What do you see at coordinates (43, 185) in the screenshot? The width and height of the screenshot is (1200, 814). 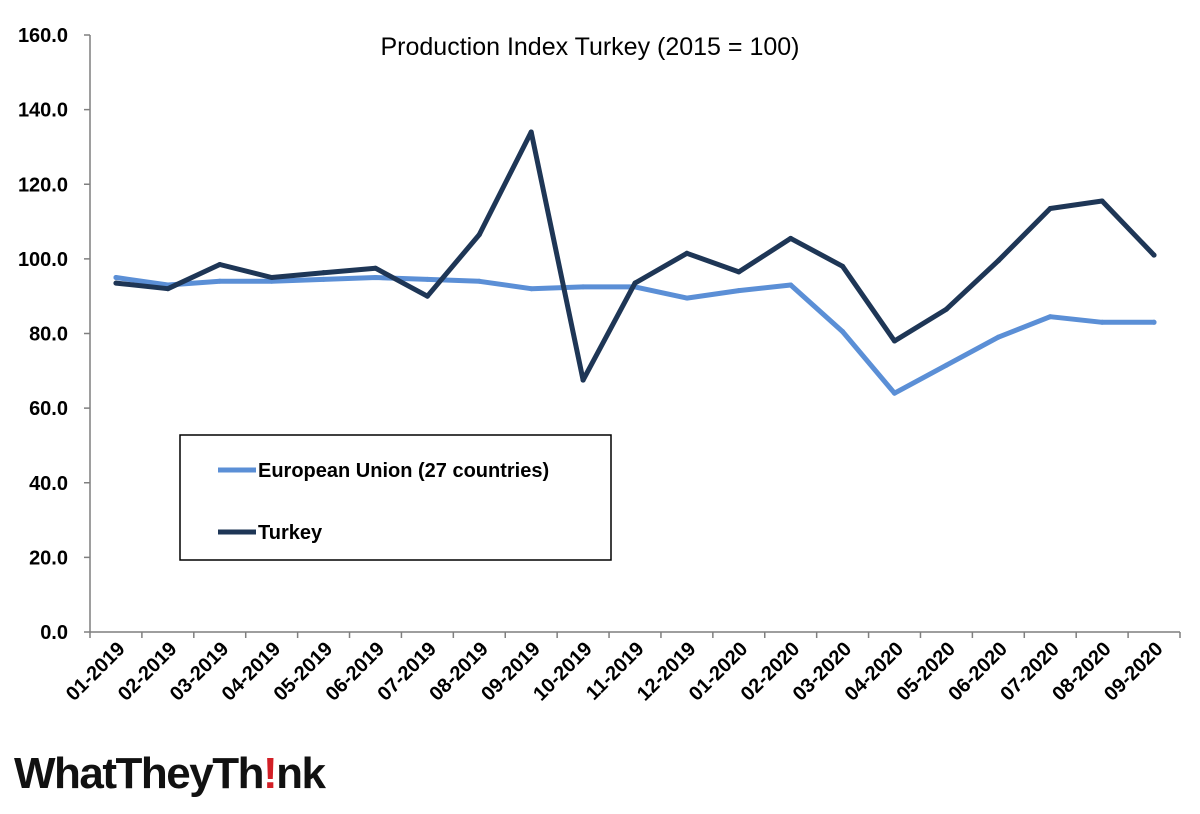 I see `y-tick-label: 120.0` at bounding box center [43, 185].